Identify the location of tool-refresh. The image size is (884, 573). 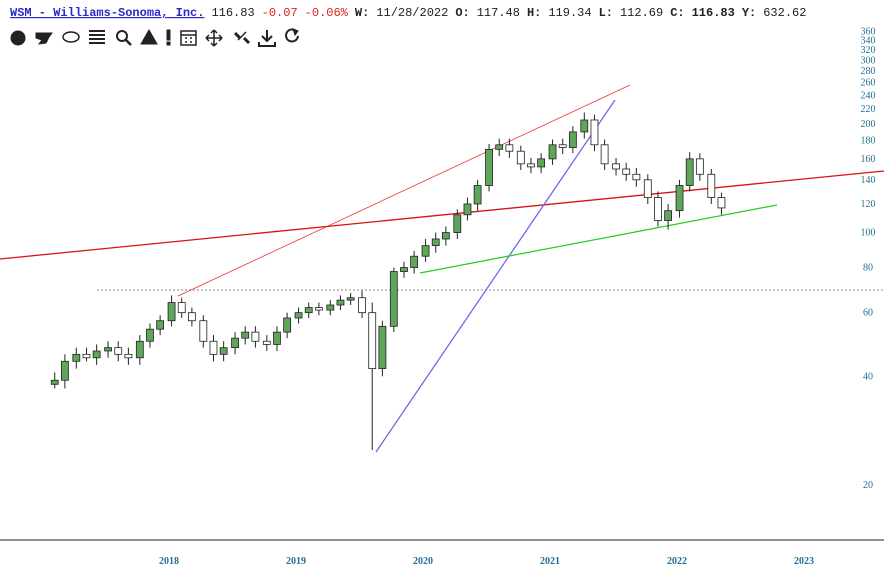
(292, 35).